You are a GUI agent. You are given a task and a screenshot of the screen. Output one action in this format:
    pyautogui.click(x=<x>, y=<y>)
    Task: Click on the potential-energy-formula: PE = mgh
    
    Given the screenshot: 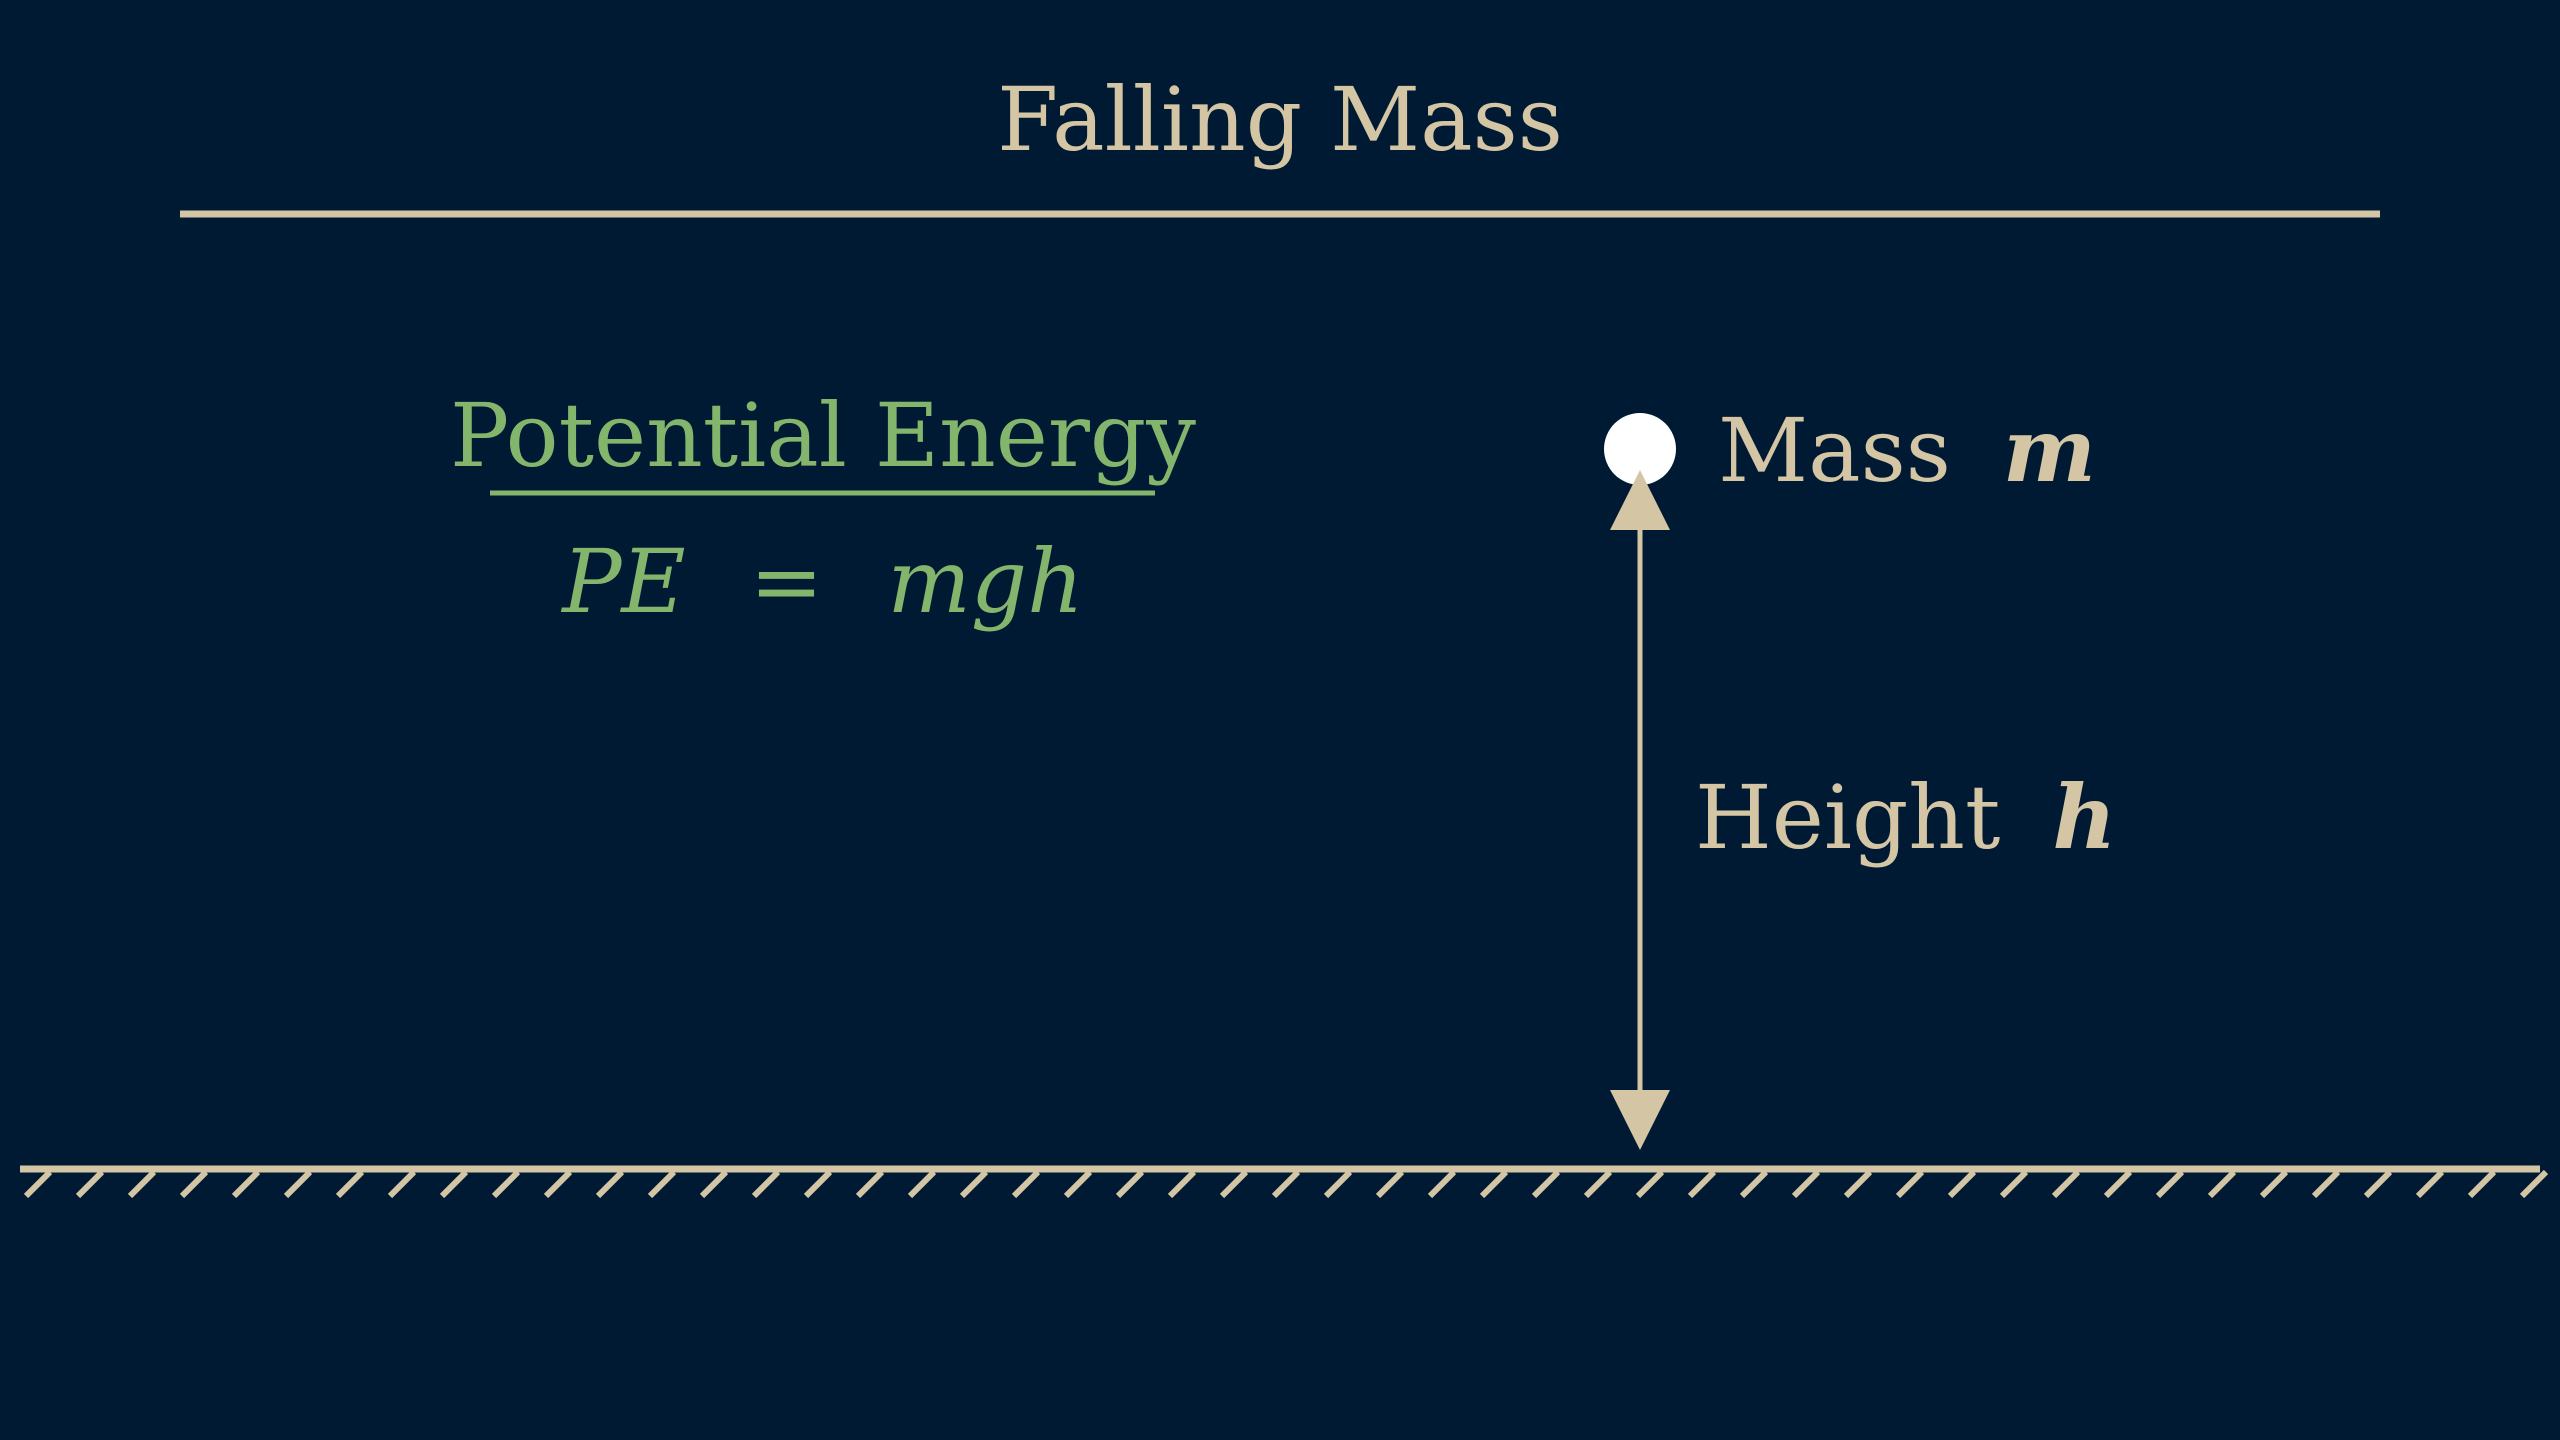 What is the action you would take?
    pyautogui.click(x=822, y=581)
    